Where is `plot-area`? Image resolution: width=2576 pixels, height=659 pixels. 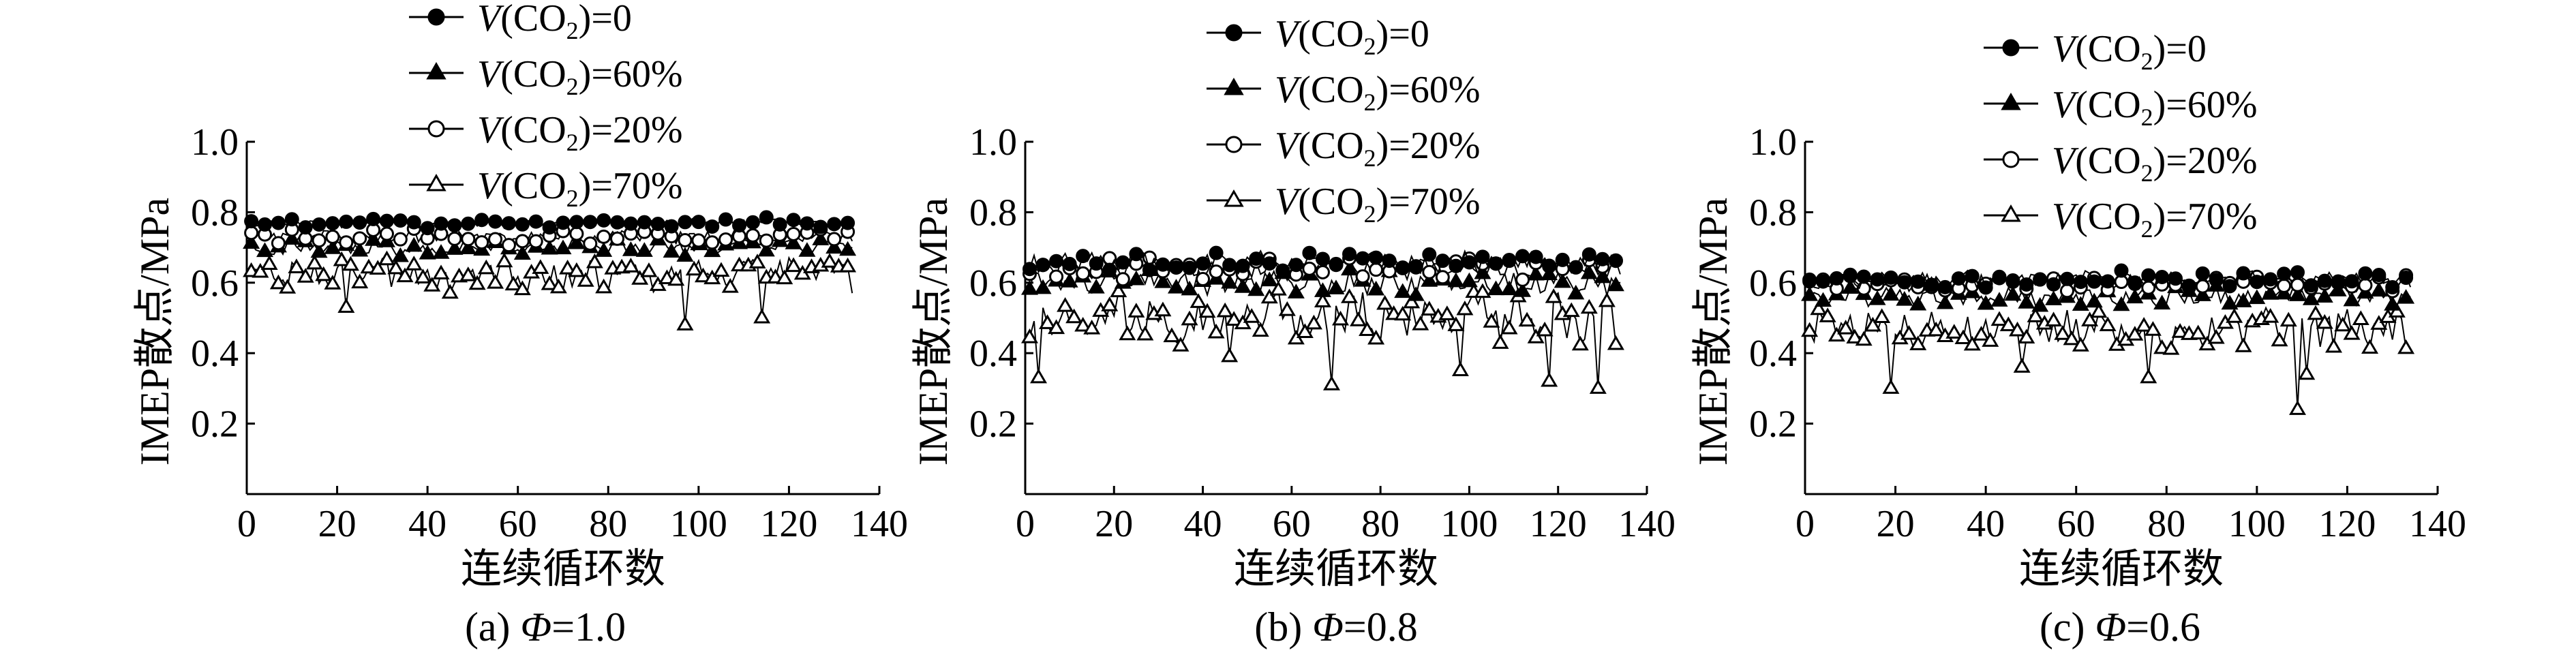
plot-area is located at coordinates (550, 270).